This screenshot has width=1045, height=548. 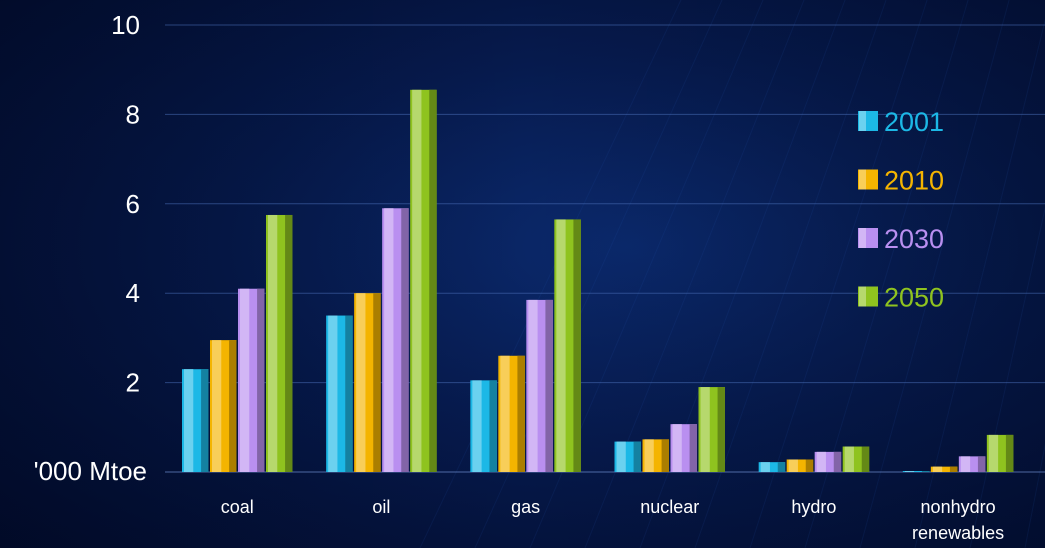 I want to click on legend-label: 2030, so click(x=914, y=239).